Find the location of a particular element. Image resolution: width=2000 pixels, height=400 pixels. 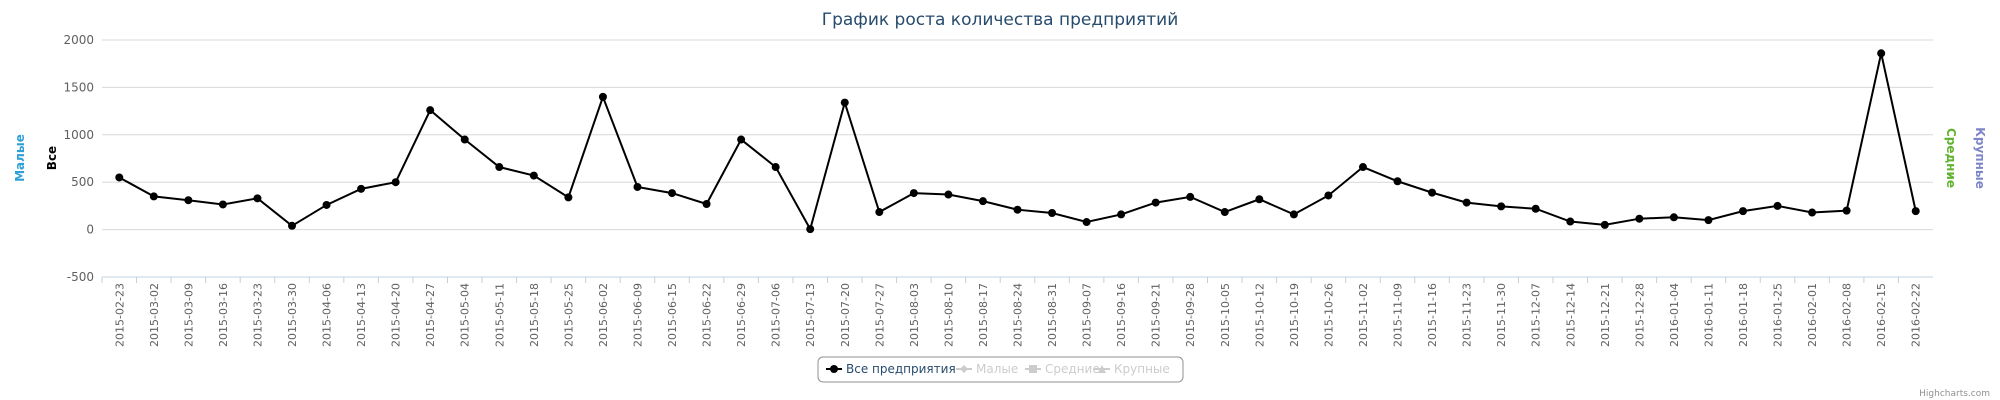

legend-label: Средние is located at coordinates (1072, 369).